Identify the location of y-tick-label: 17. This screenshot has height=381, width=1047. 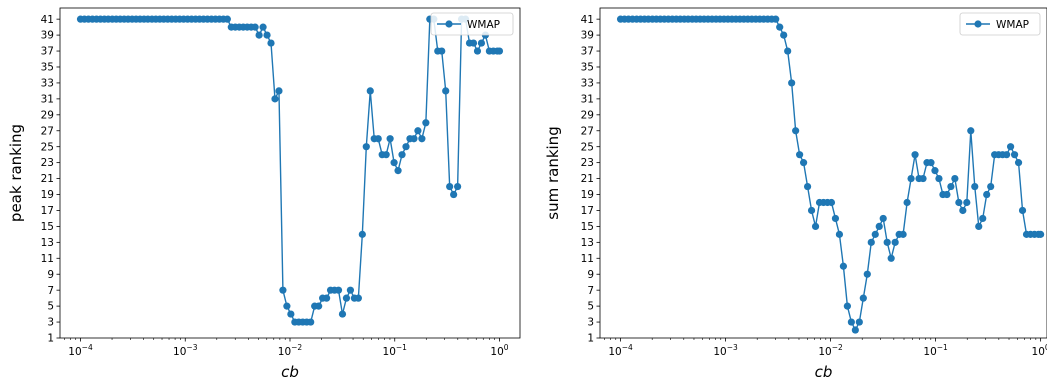
(587, 211).